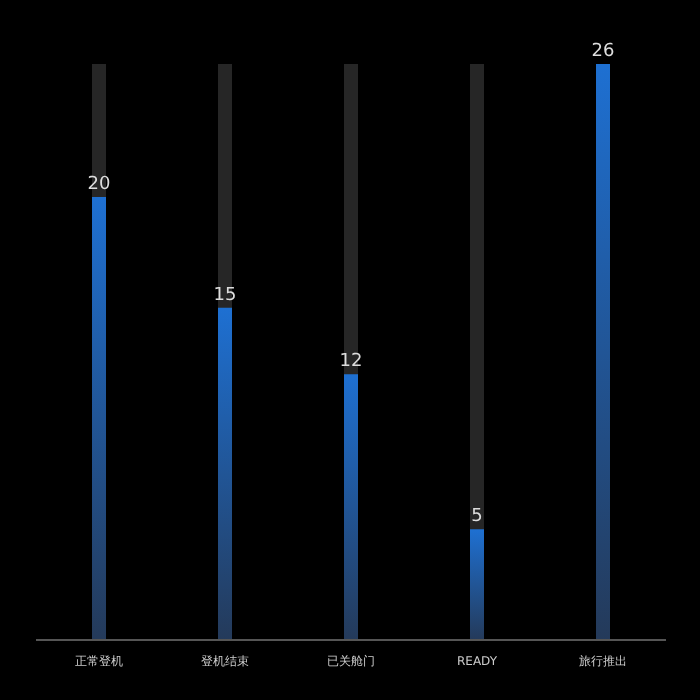 This screenshot has width=700, height=700. What do you see at coordinates (225, 295) in the screenshot?
I see `data-label: 15` at bounding box center [225, 295].